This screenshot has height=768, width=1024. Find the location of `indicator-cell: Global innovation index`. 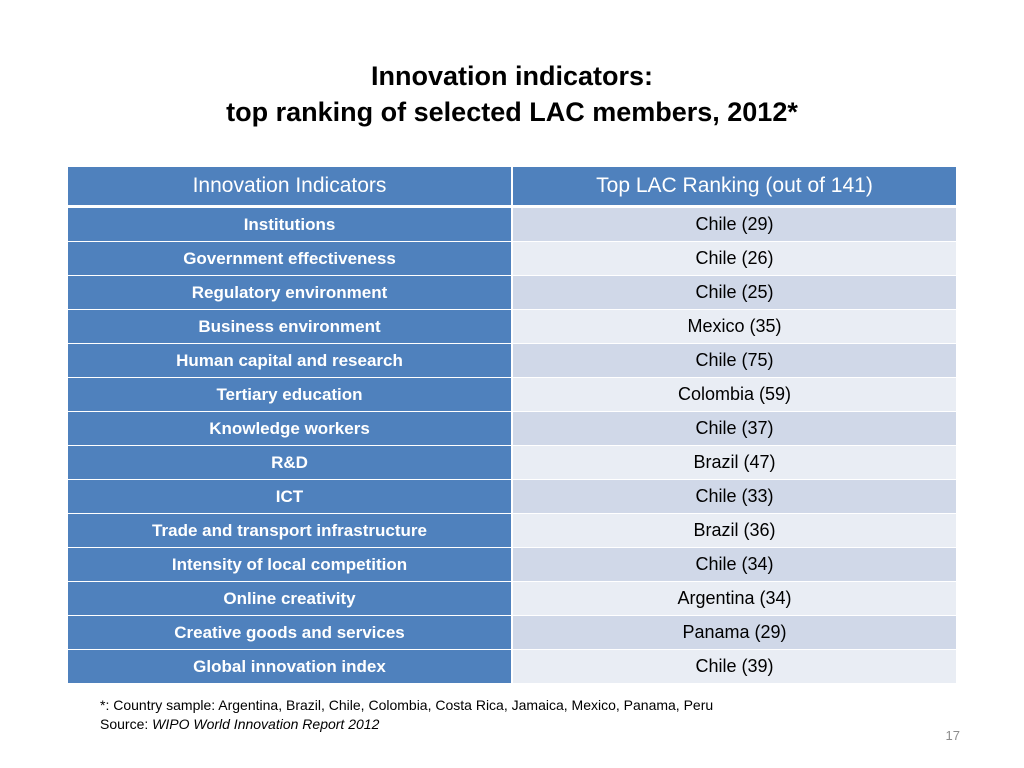

indicator-cell: Global innovation index is located at coordinates (290, 666).